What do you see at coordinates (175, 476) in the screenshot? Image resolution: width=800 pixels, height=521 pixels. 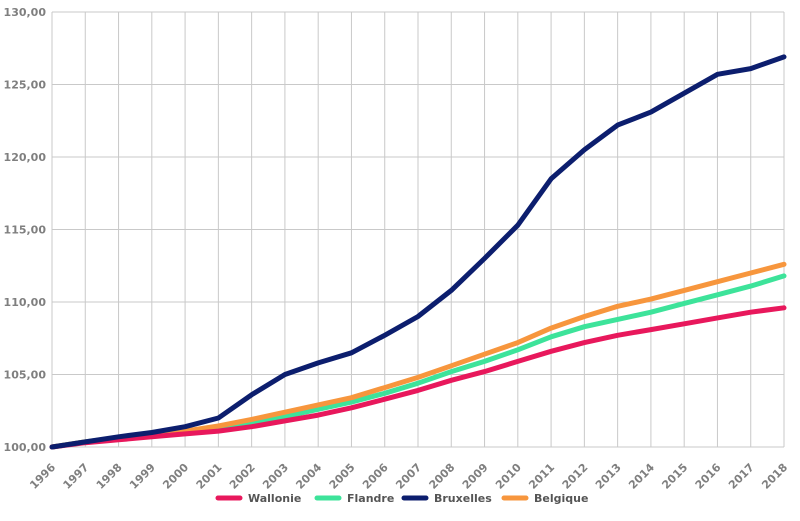 I see `x-tick-label: 2000` at bounding box center [175, 476].